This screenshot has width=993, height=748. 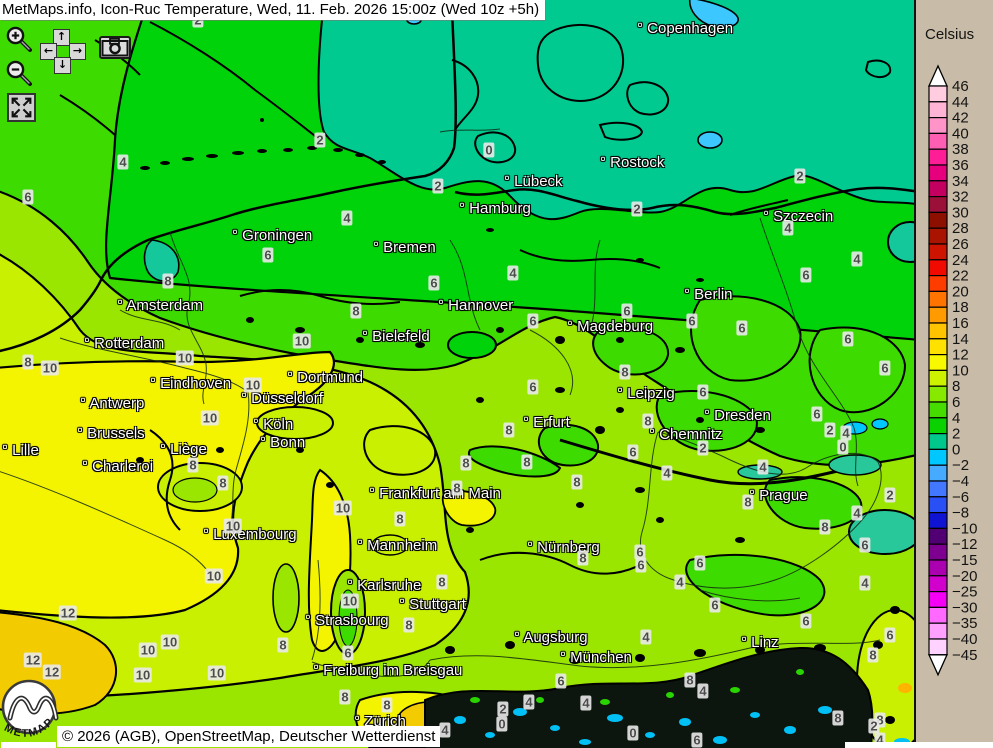 I want to click on magnifier-plus-icon, so click(x=19, y=39).